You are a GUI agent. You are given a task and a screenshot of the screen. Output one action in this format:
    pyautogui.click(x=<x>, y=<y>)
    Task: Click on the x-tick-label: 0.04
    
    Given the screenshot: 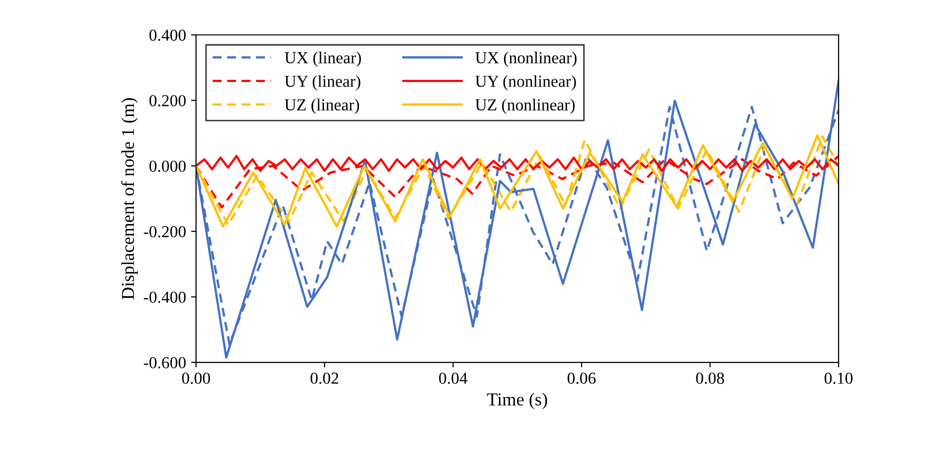 What is the action you would take?
    pyautogui.click(x=453, y=378)
    